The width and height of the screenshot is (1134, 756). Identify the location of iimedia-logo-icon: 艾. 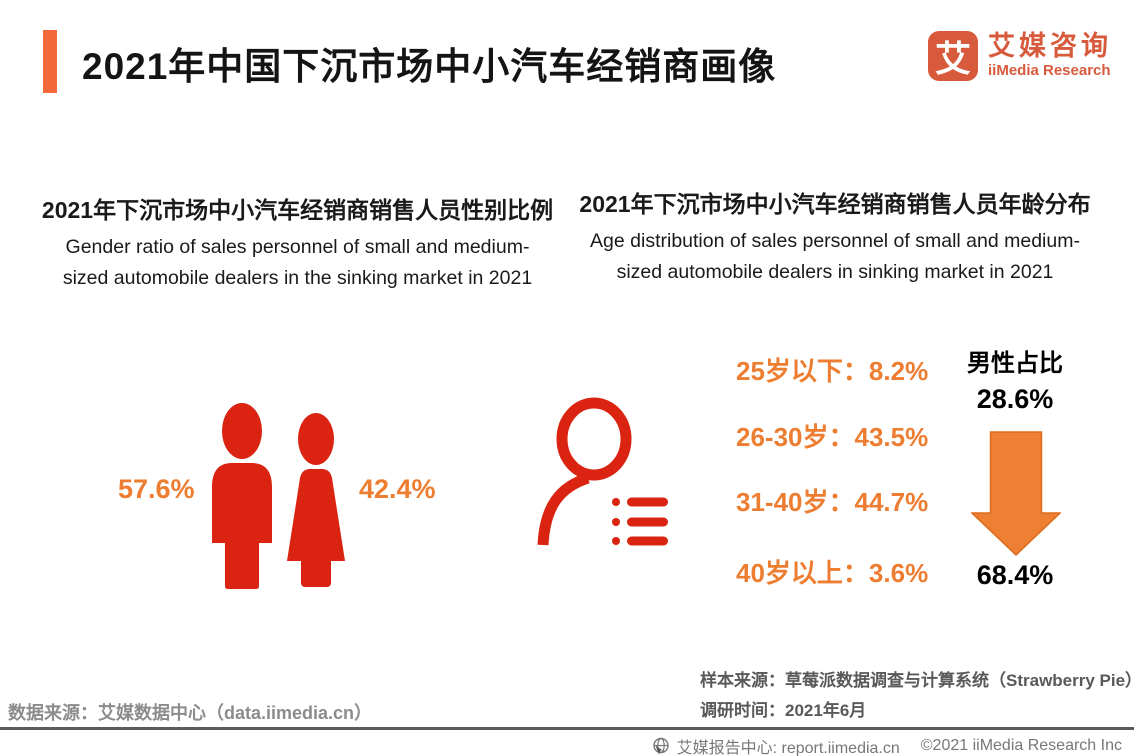
(953, 56).